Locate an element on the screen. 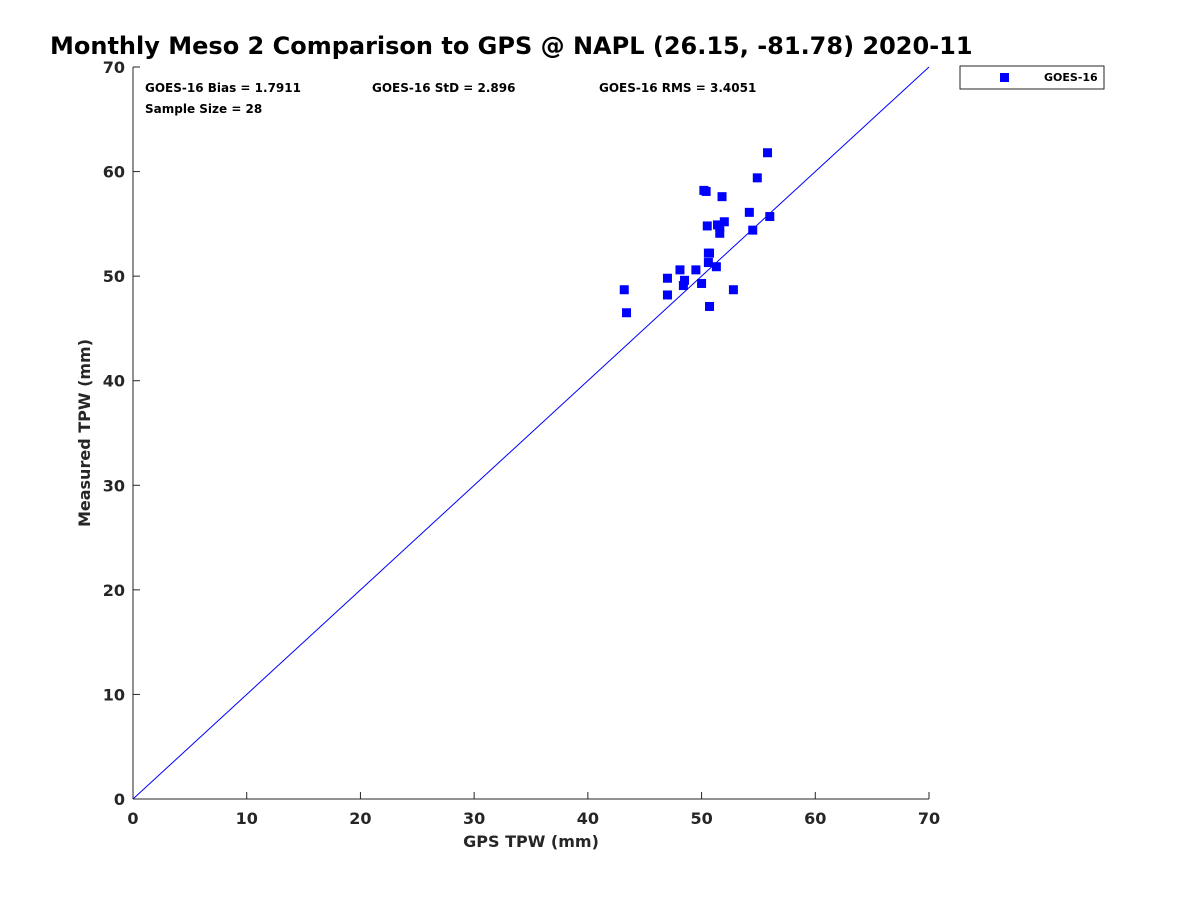 The height and width of the screenshot is (900, 1200). y-tick-label: 20 is located at coordinates (114, 590).